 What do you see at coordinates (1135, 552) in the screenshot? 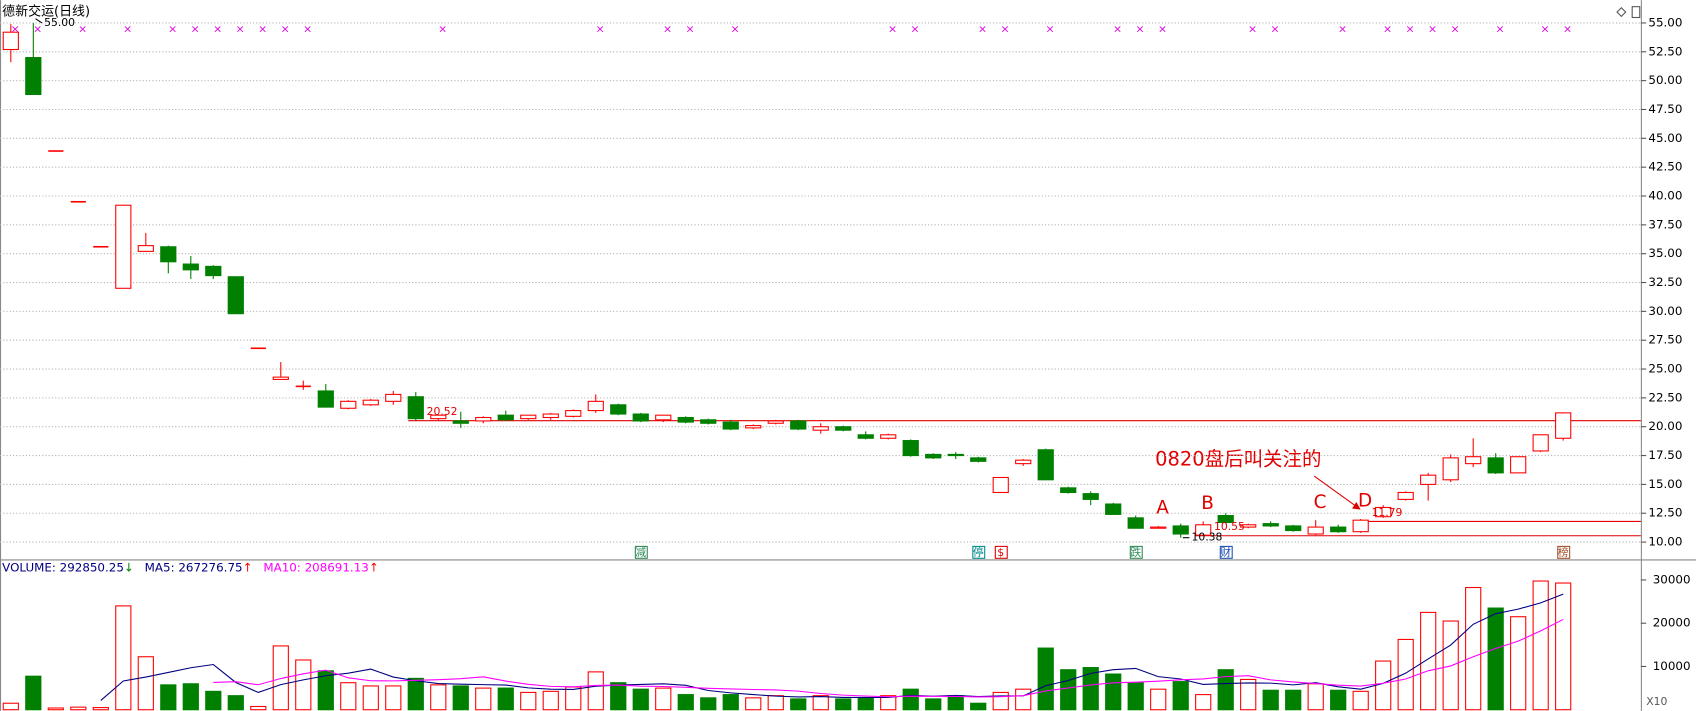
I see `event-label: 跌` at bounding box center [1135, 552].